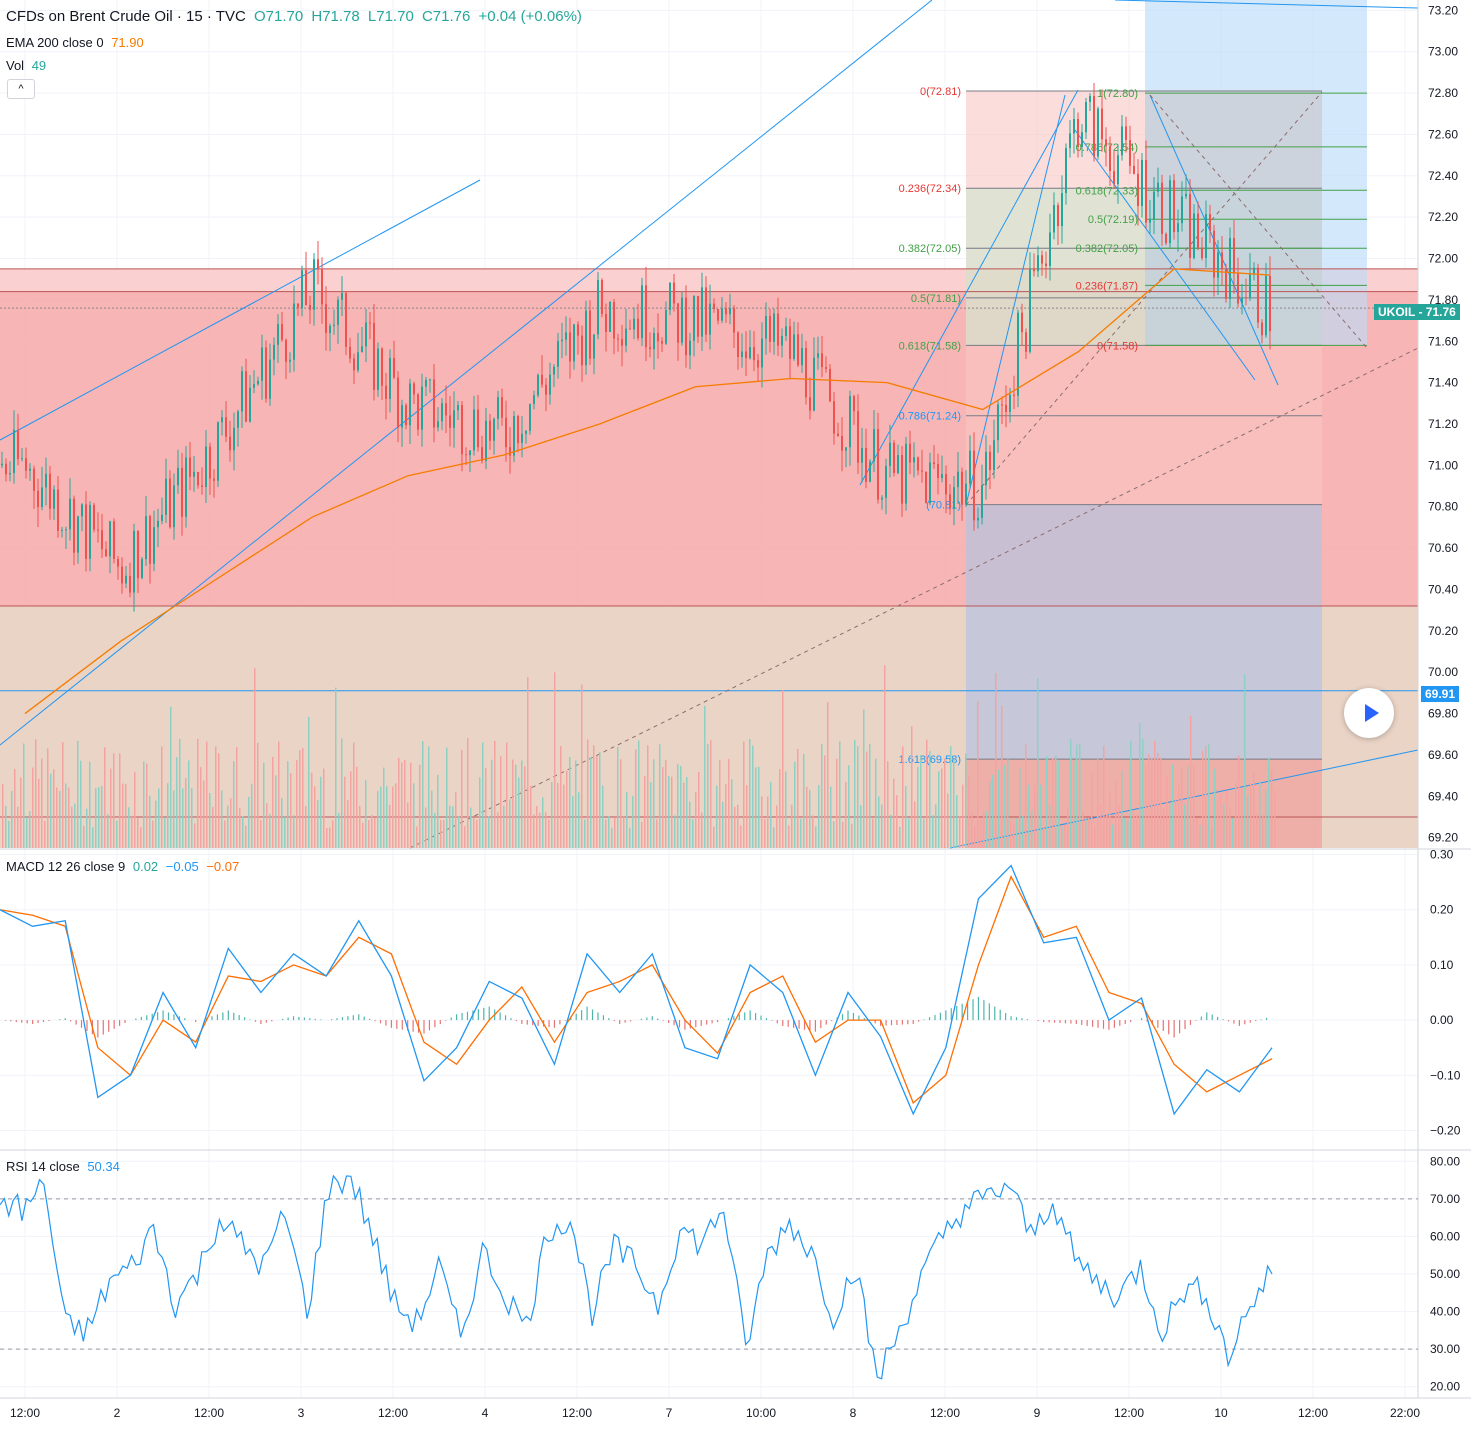 The width and height of the screenshot is (1471, 1432). What do you see at coordinates (1113, 220) in the screenshot?
I see `fib-level-label: 0.5(72.19)` at bounding box center [1113, 220].